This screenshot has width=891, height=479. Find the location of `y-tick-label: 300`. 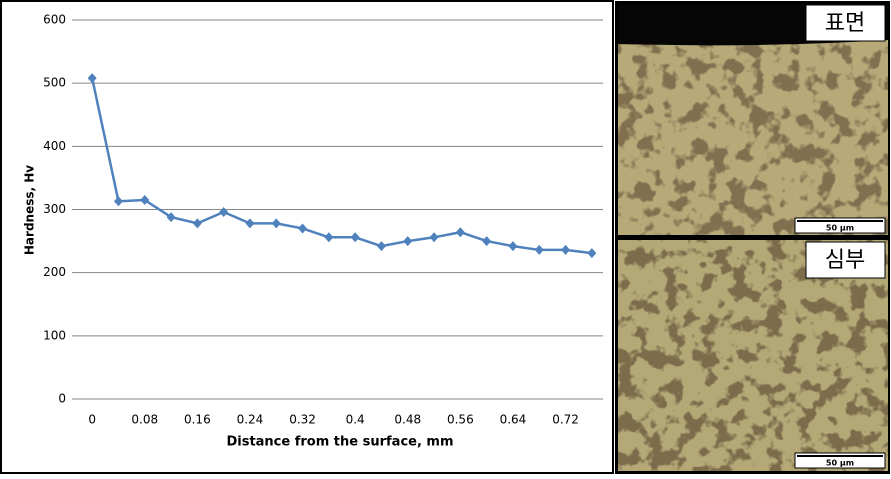

y-tick-label: 300 is located at coordinates (54, 209).